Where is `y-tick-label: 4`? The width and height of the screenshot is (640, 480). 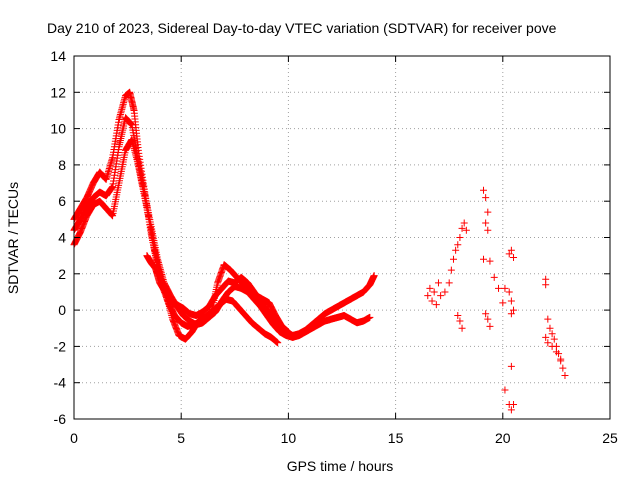 y-tick-label: 4 is located at coordinates (62, 238).